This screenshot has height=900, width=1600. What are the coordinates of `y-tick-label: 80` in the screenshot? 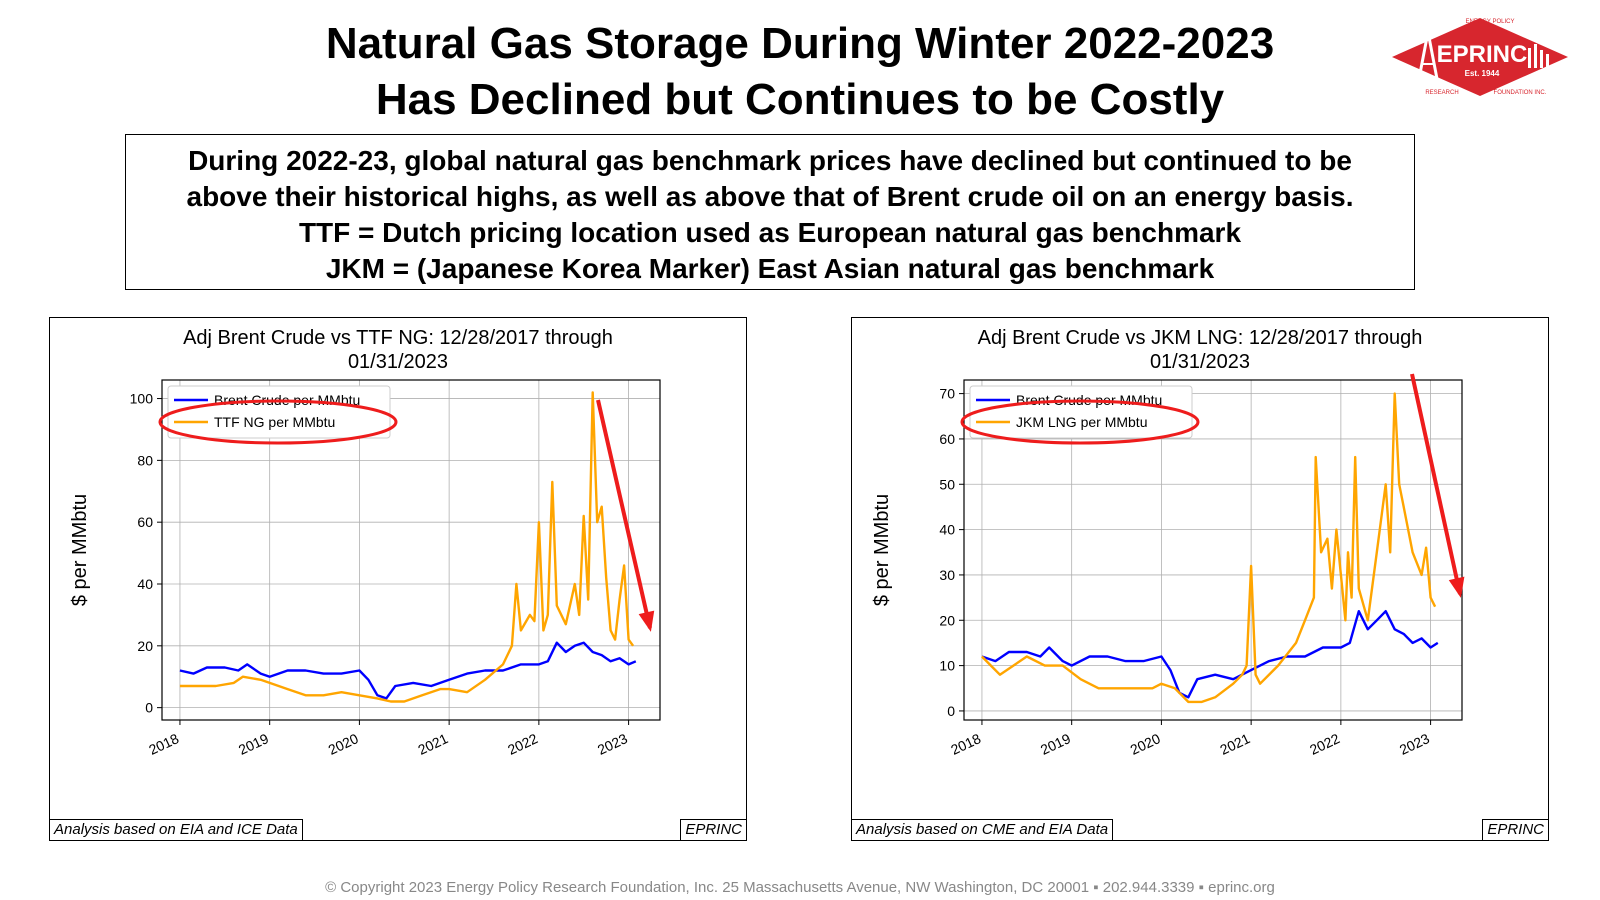 It's located at (145, 460).